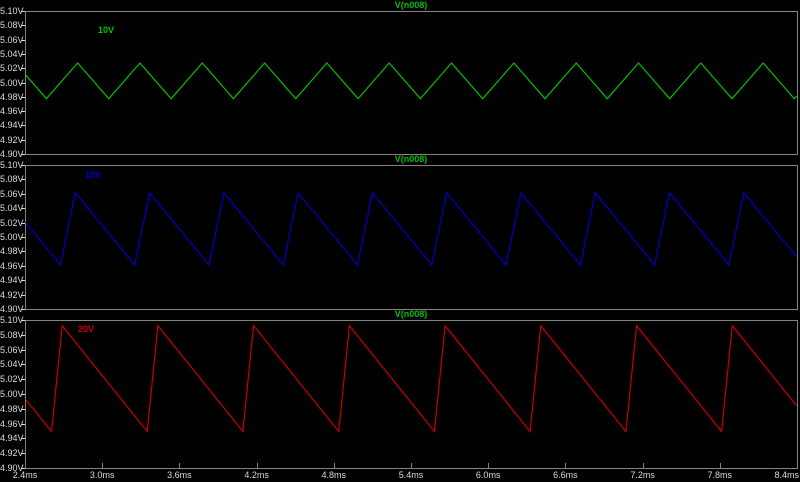  I want to click on x-tick-label: 8.4ms, so click(786, 475).